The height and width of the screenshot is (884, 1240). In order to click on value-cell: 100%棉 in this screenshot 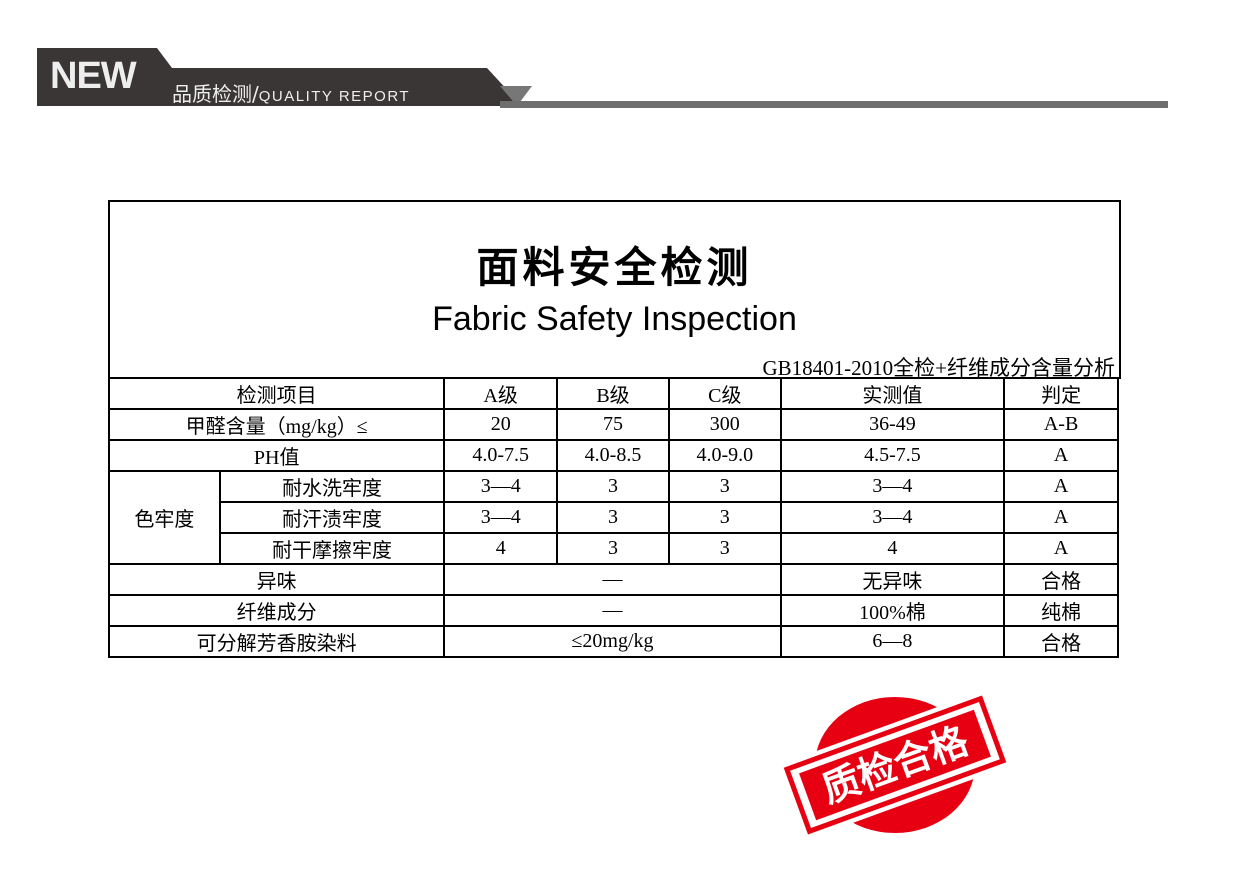, I will do `click(892, 610)`.